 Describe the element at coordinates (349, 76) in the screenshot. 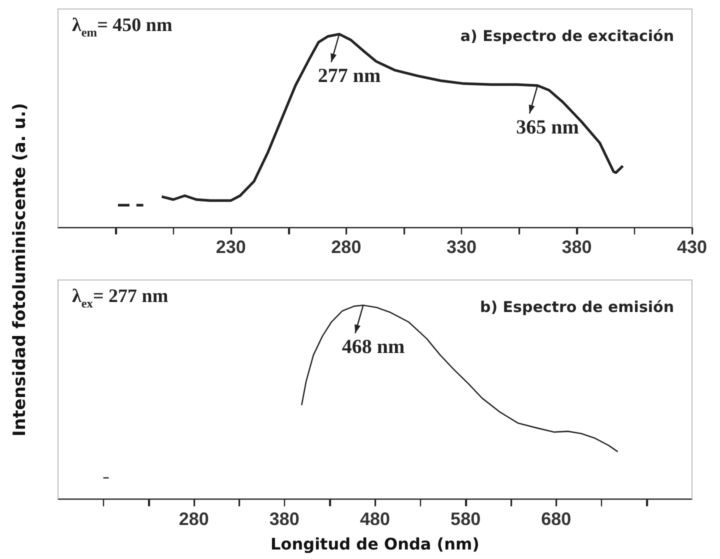

I see `annotation: 277 nm` at that location.